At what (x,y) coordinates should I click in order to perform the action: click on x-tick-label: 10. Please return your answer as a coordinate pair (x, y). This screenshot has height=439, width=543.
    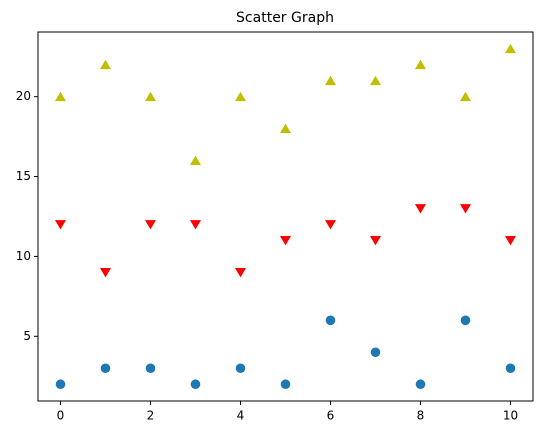
    Looking at the image, I should click on (510, 416).